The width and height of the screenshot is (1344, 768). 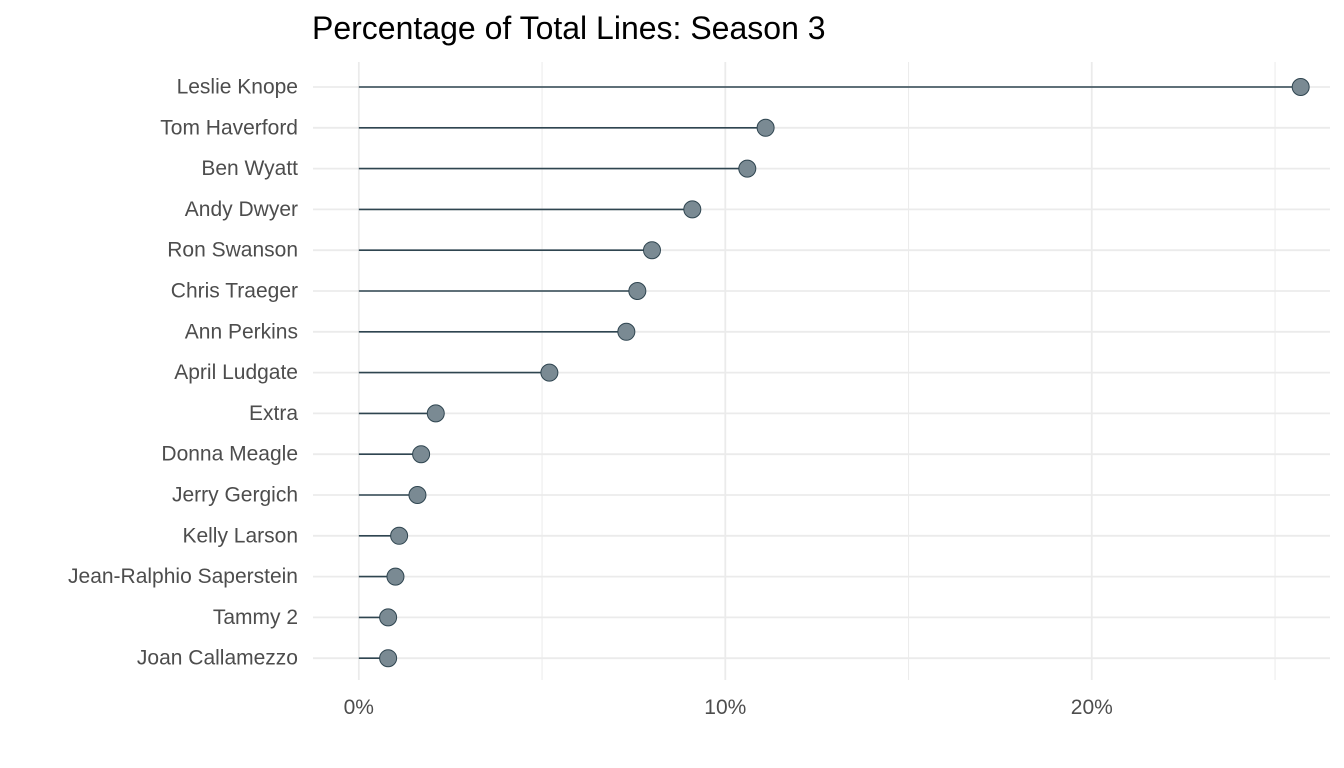 What do you see at coordinates (240, 535) in the screenshot?
I see `y-tick-label: Kelly Larson` at bounding box center [240, 535].